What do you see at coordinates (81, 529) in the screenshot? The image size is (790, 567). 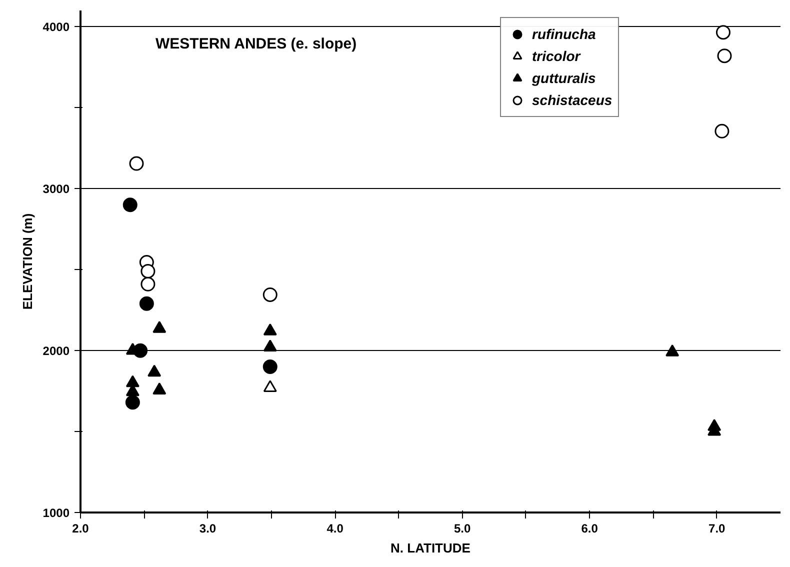 I see `x-tick-label: 2.0` at bounding box center [81, 529].